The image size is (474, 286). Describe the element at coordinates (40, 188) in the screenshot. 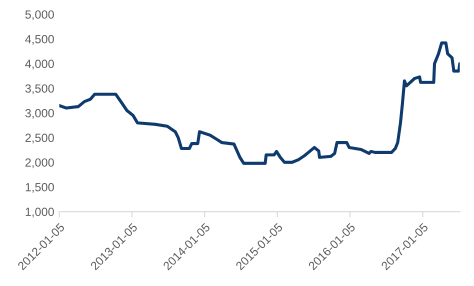

I see `y-tick-label: 1,500` at that location.